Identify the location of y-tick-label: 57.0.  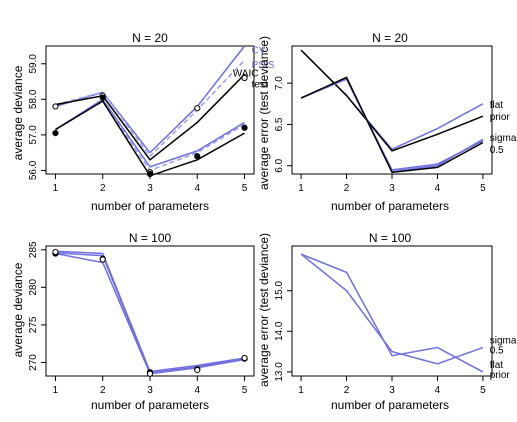
(33, 135).